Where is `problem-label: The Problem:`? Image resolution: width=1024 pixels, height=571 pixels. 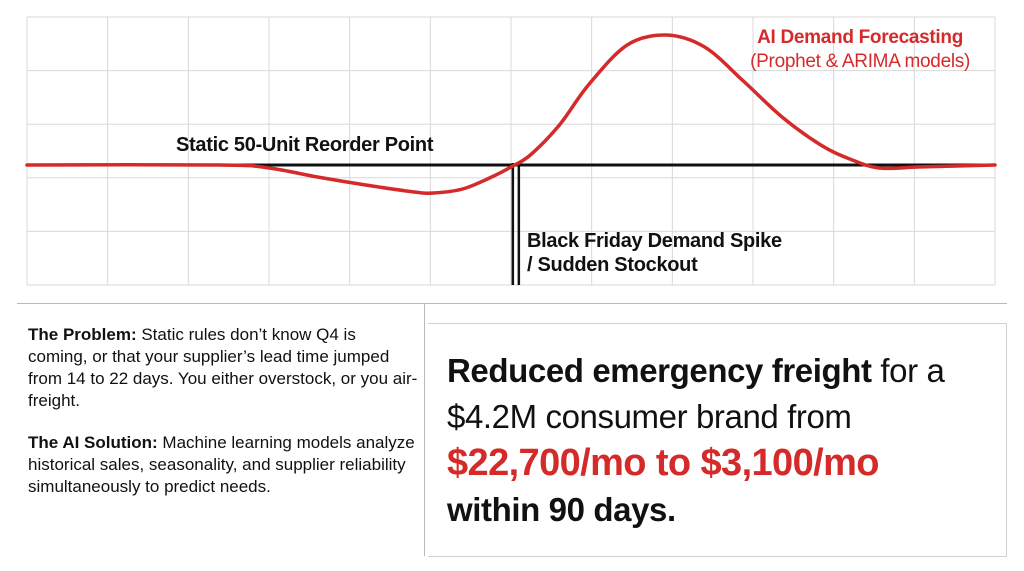 problem-label: The Problem: is located at coordinates (82, 334).